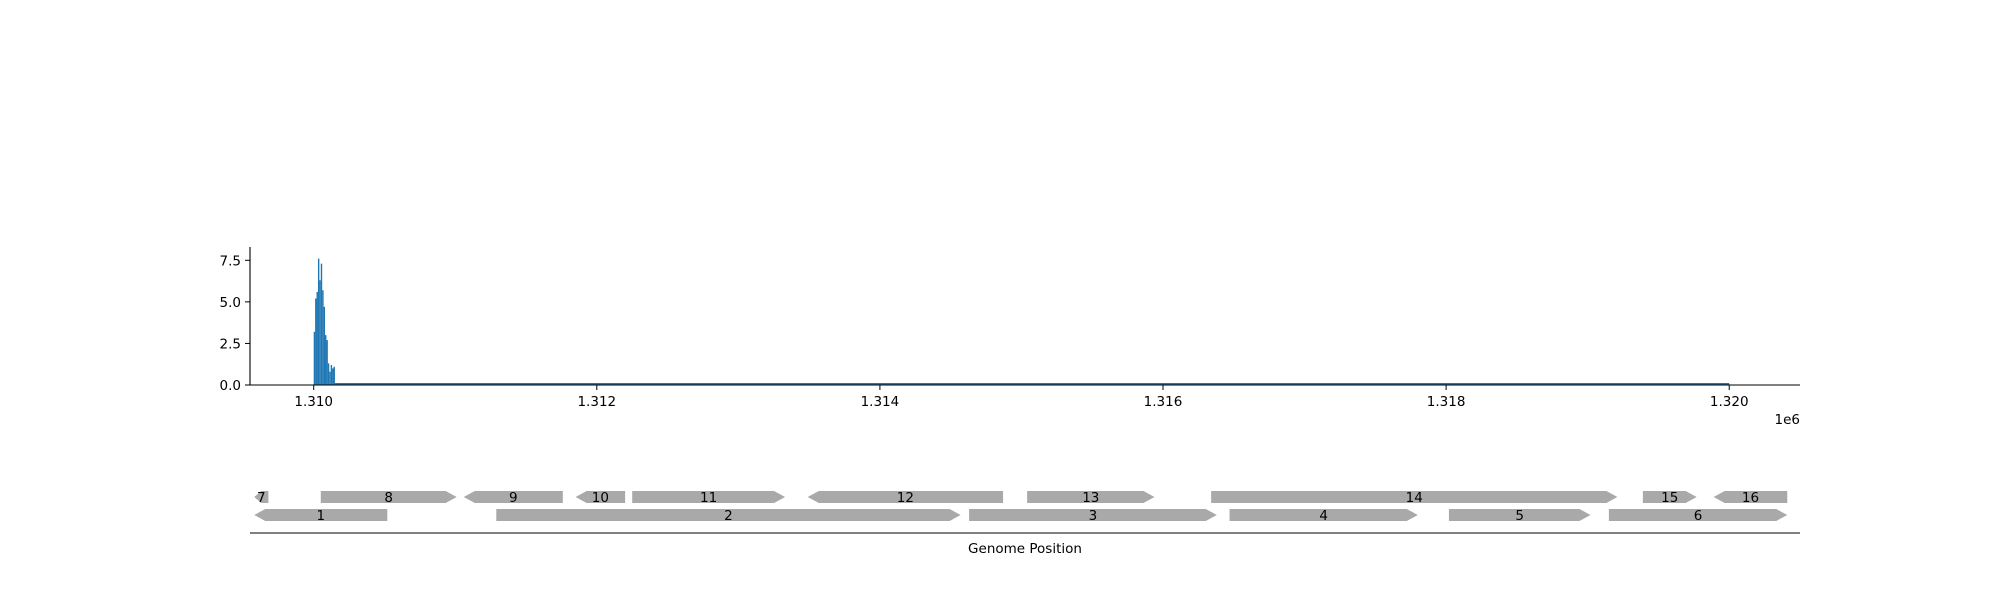 The width and height of the screenshot is (2000, 604). Describe the element at coordinates (313, 402) in the screenshot. I see `x-tick-label: 1.310` at that location.